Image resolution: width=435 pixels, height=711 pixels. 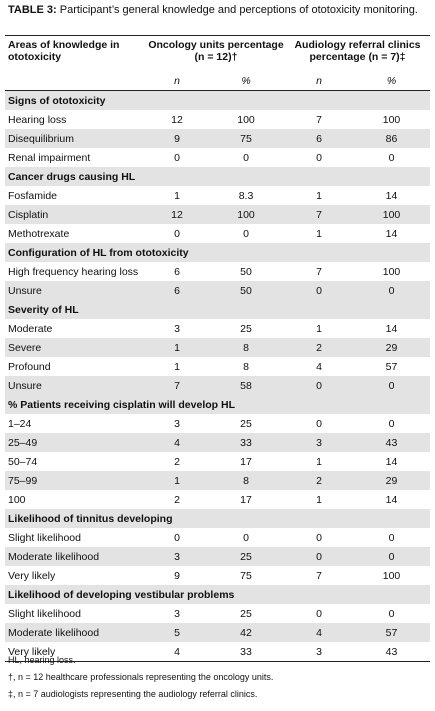 What do you see at coordinates (33, 195) in the screenshot?
I see `row-label: Fosfamide` at bounding box center [33, 195].